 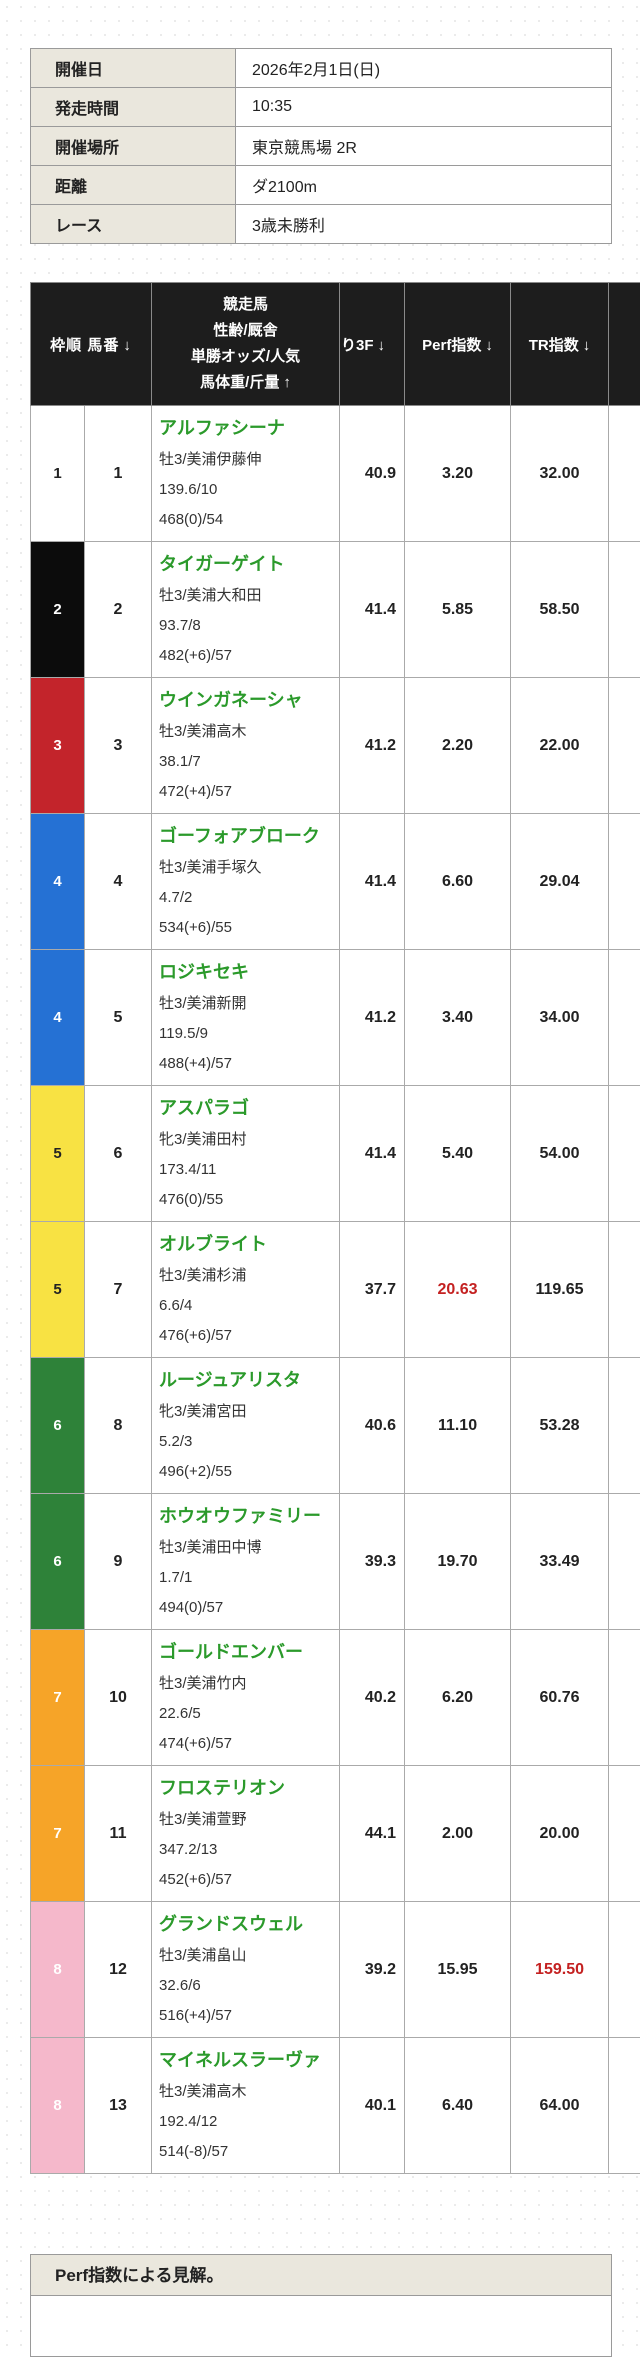 I want to click on horse-name-link: ホウオウファミリー, so click(x=247, y=1516).